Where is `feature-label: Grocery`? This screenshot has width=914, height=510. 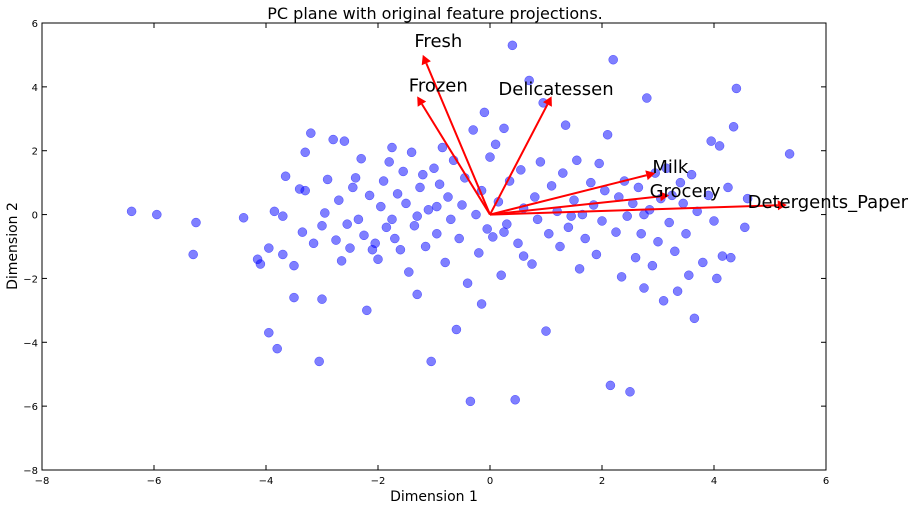
feature-label: Grocery is located at coordinates (685, 191).